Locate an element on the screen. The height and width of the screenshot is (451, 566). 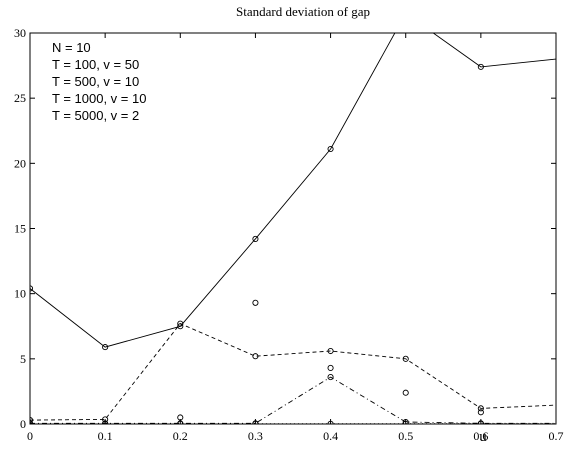
x-tick-label: 0.4 is located at coordinates (330, 436).